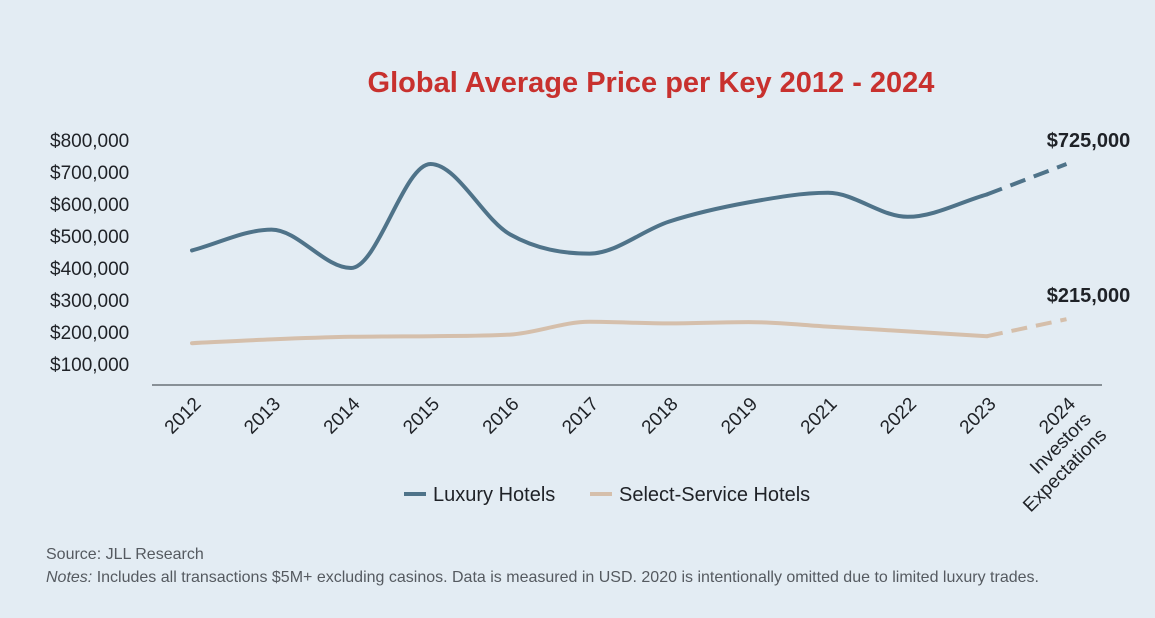 Image resolution: width=1155 pixels, height=618 pixels. Describe the element at coordinates (351, 268) in the screenshot. I see `data-point-luxury-2014` at that location.